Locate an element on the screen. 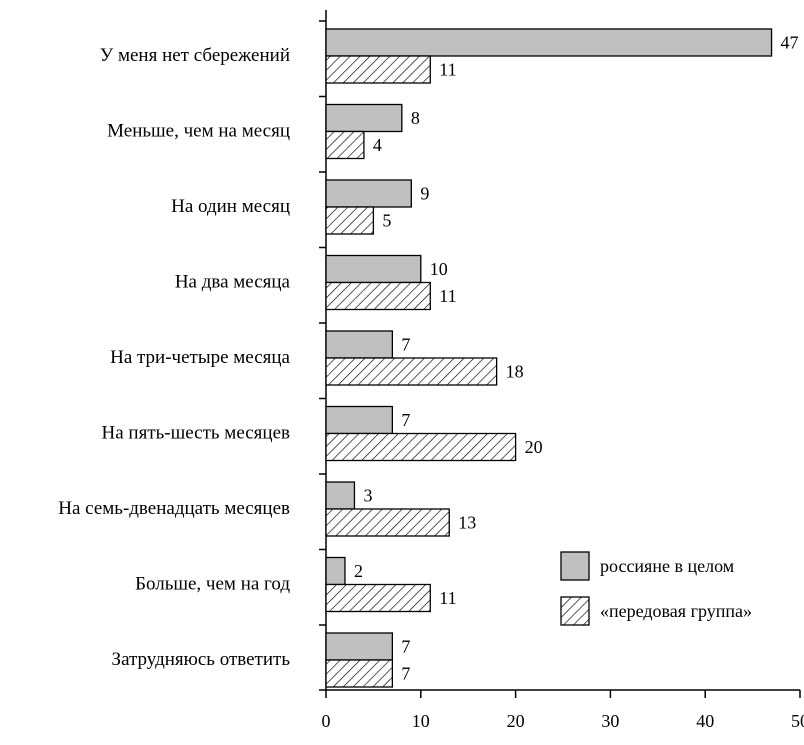  category-label: На два месяца is located at coordinates (233, 282).